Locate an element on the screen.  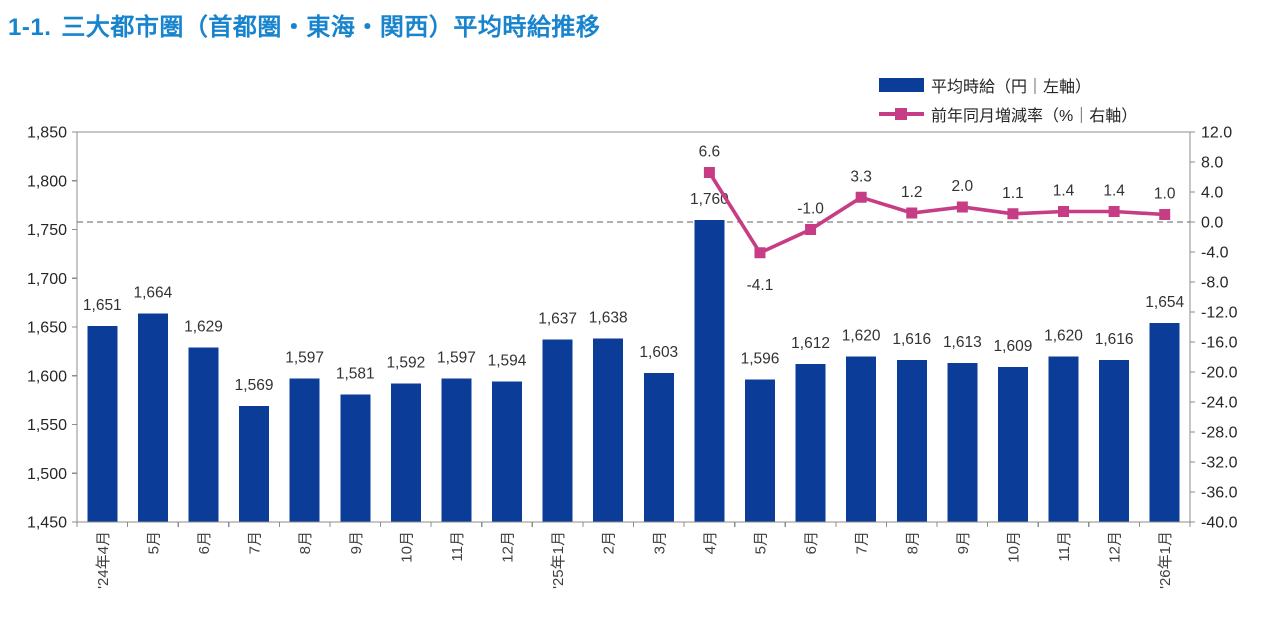
bar-value-label: 1,609 is located at coordinates (1013, 346).